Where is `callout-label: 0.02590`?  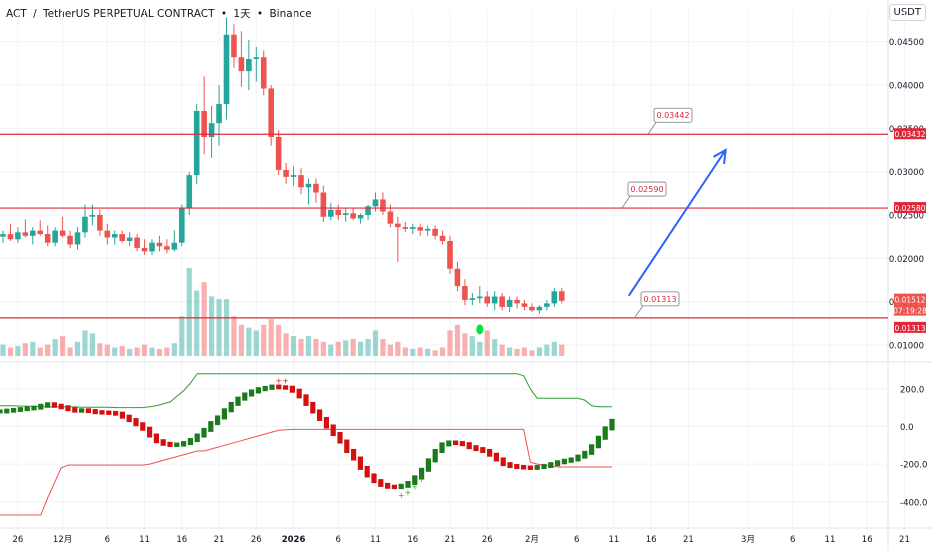 callout-label: 0.02590 is located at coordinates (646, 189).